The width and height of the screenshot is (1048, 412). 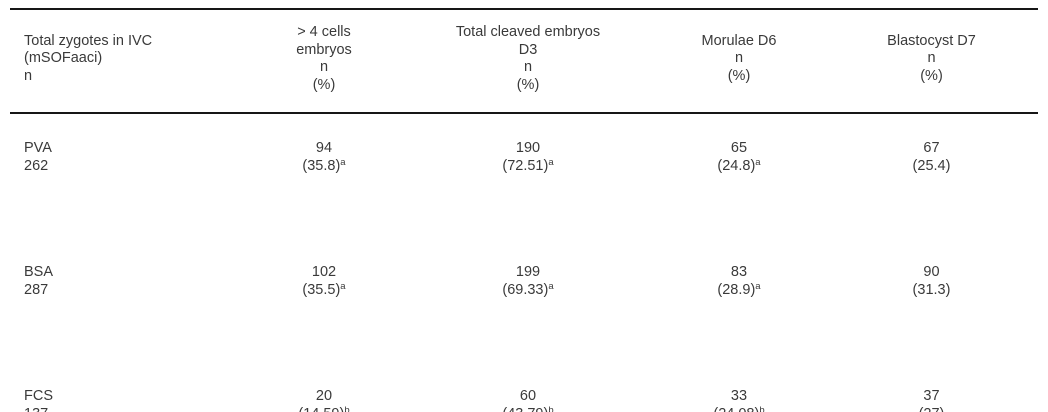 What do you see at coordinates (739, 387) in the screenshot?
I see `value-cell: 33 (24.08)b` at bounding box center [739, 387].